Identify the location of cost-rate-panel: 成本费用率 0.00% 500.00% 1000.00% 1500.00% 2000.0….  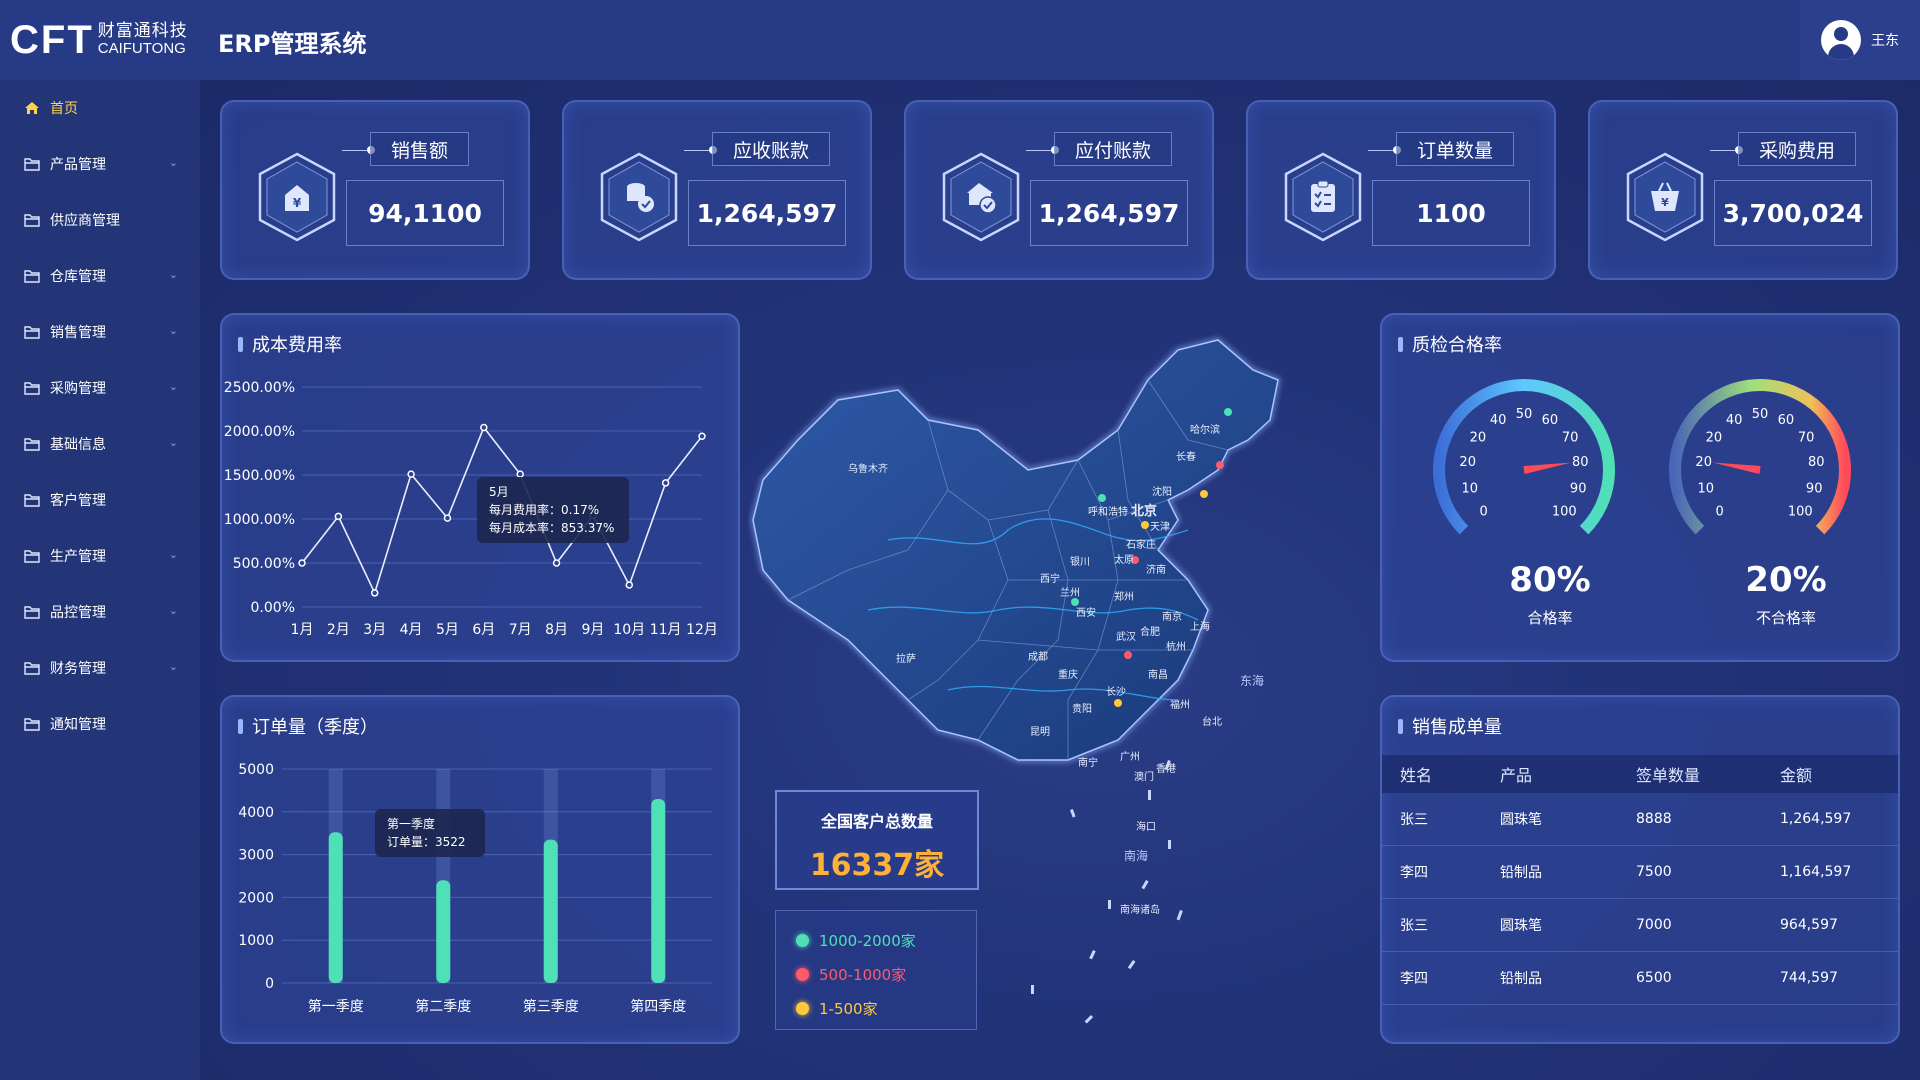
(480, 487).